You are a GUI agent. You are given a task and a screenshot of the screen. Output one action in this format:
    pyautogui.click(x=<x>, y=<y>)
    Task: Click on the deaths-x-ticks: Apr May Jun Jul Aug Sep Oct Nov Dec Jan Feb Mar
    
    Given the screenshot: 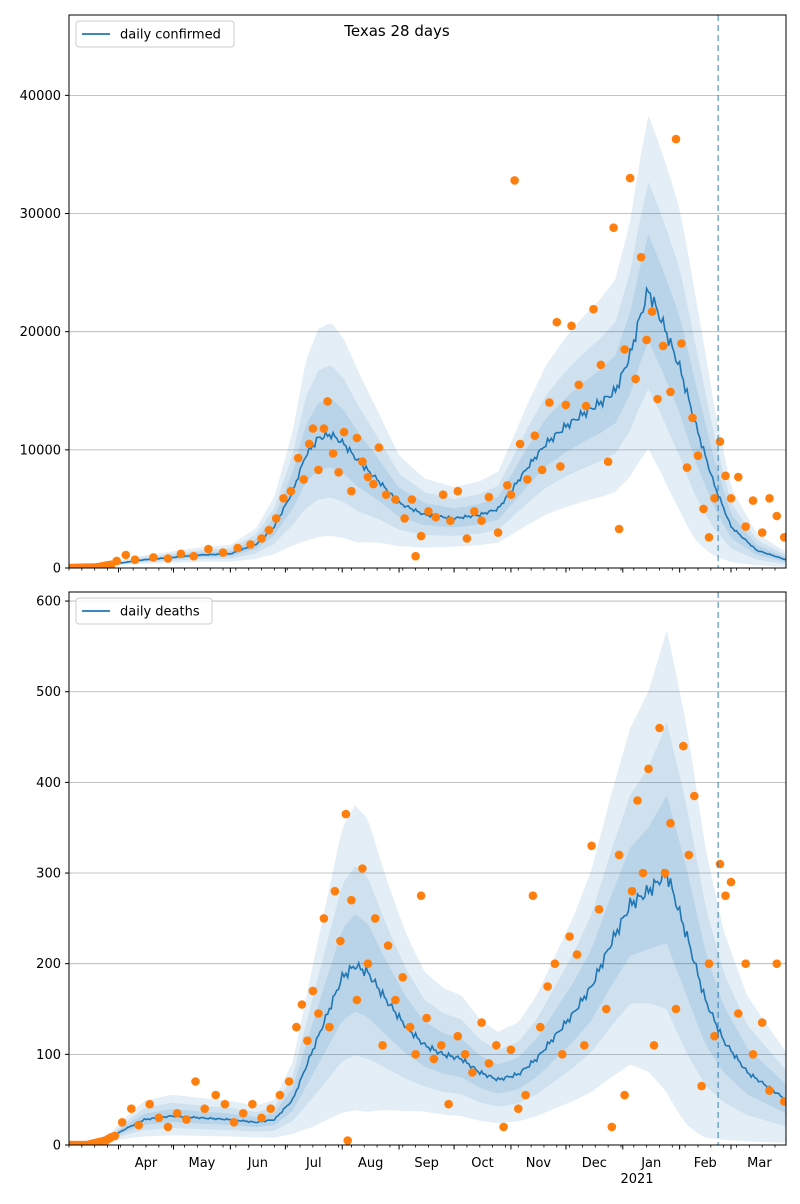 What is the action you would take?
    pyautogui.click(x=422, y=1158)
    